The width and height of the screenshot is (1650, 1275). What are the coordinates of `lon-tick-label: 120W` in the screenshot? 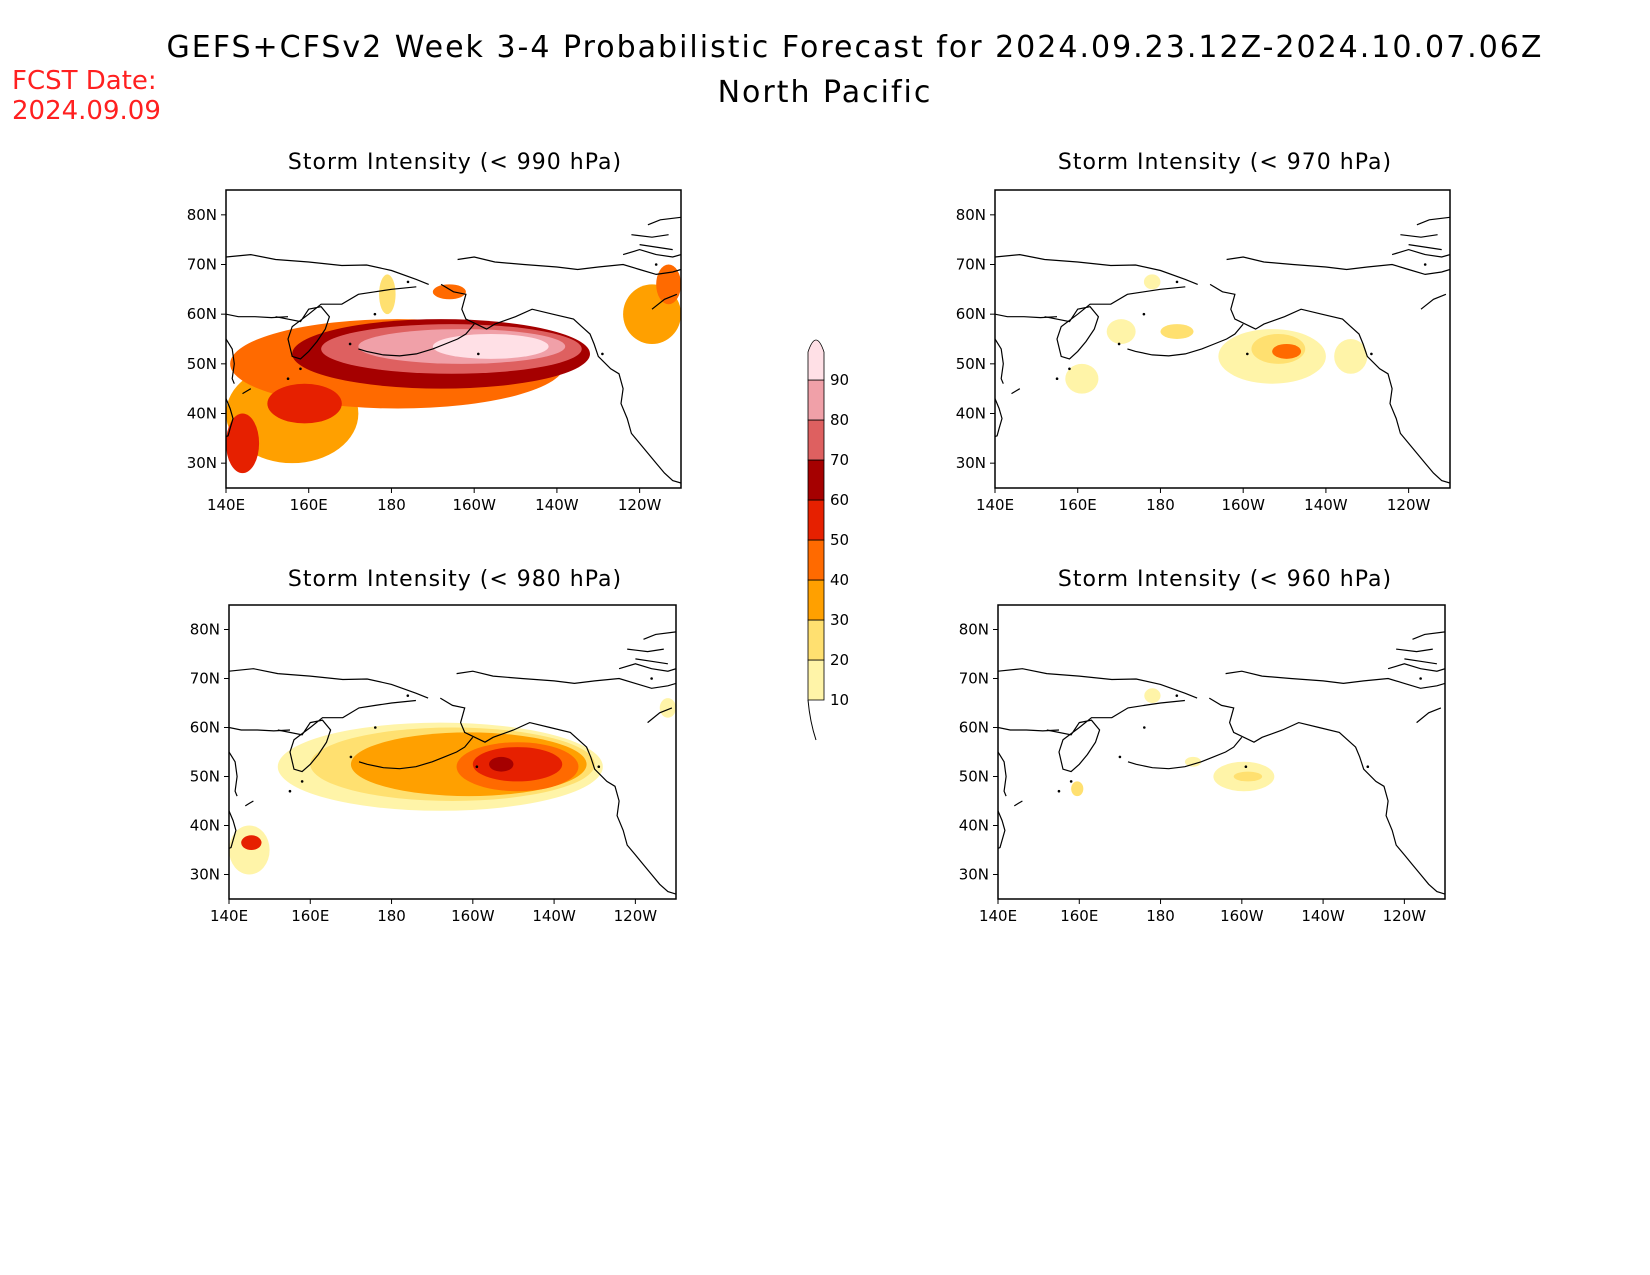 It's located at (636, 916).